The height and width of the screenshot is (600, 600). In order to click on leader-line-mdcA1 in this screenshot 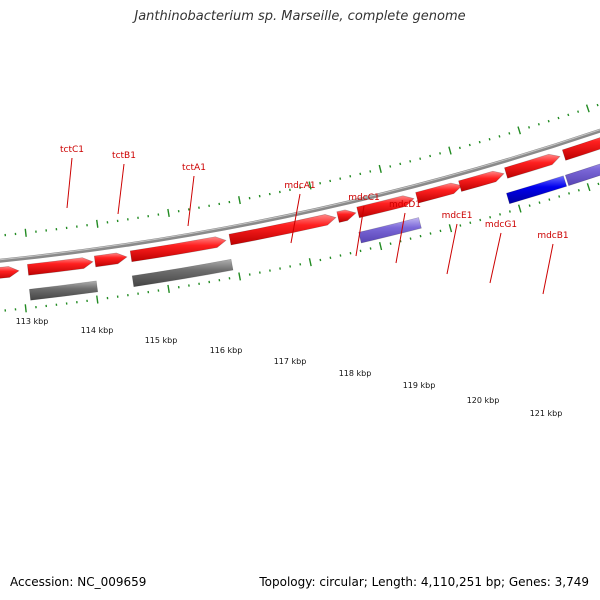, I will do `click(295, 218)`.